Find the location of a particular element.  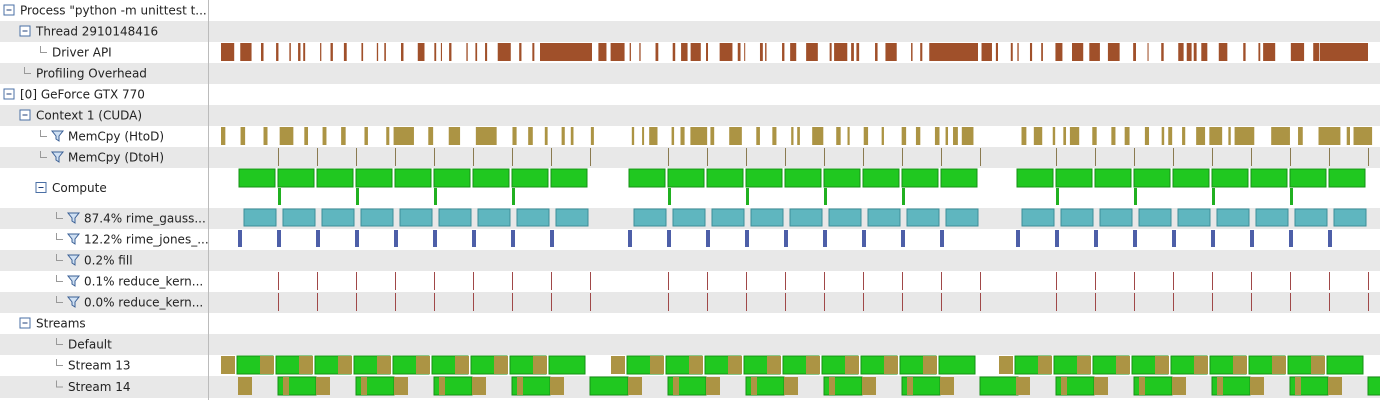

row-label: Compute is located at coordinates (79, 188).